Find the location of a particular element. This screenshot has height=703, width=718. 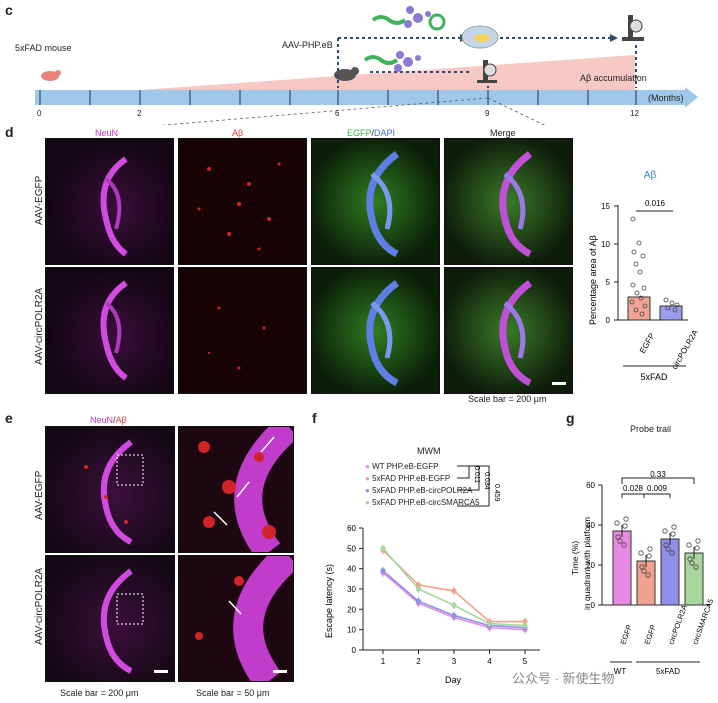

legend-item-egfp: ● 5xFAD PHP.eB-EGFP is located at coordinates (408, 478).